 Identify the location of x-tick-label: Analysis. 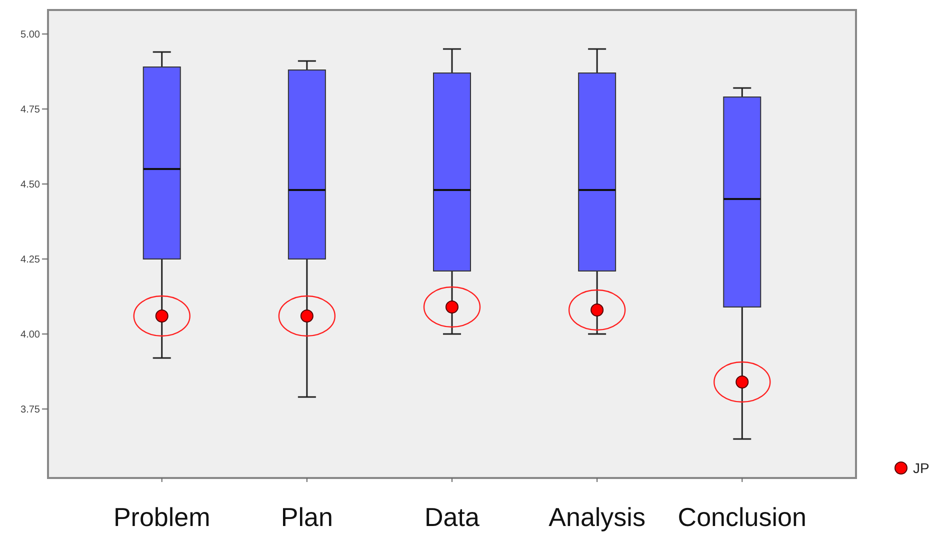
(597, 517).